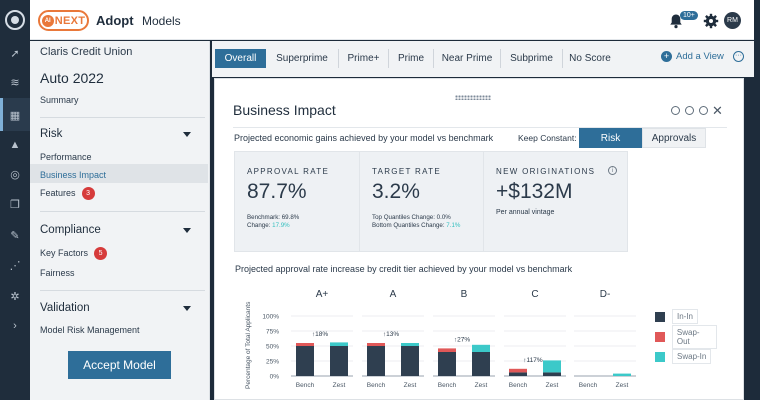  Describe the element at coordinates (738, 56) in the screenshot. I see `more-options-icon: ···` at that location.